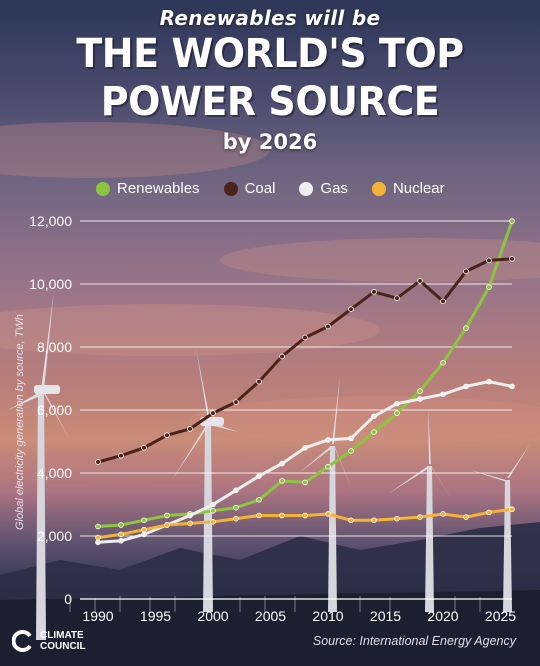  Describe the element at coordinates (62, 635) in the screenshot. I see `logo-line-1: CLIMATE` at that location.